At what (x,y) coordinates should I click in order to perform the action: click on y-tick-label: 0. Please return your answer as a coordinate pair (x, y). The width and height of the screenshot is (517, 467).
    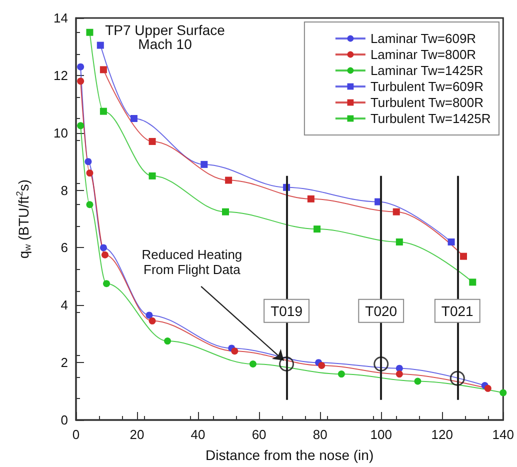
    Looking at the image, I should click on (64, 420).